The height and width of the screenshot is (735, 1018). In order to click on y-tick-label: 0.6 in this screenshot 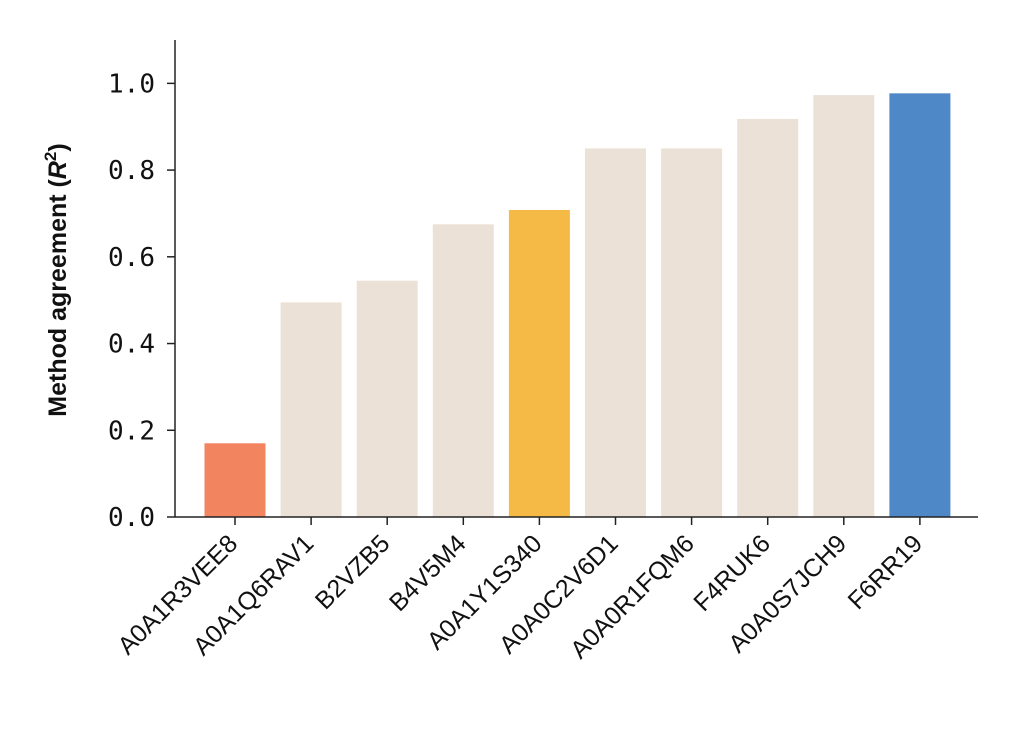, I will do `click(131, 258)`.